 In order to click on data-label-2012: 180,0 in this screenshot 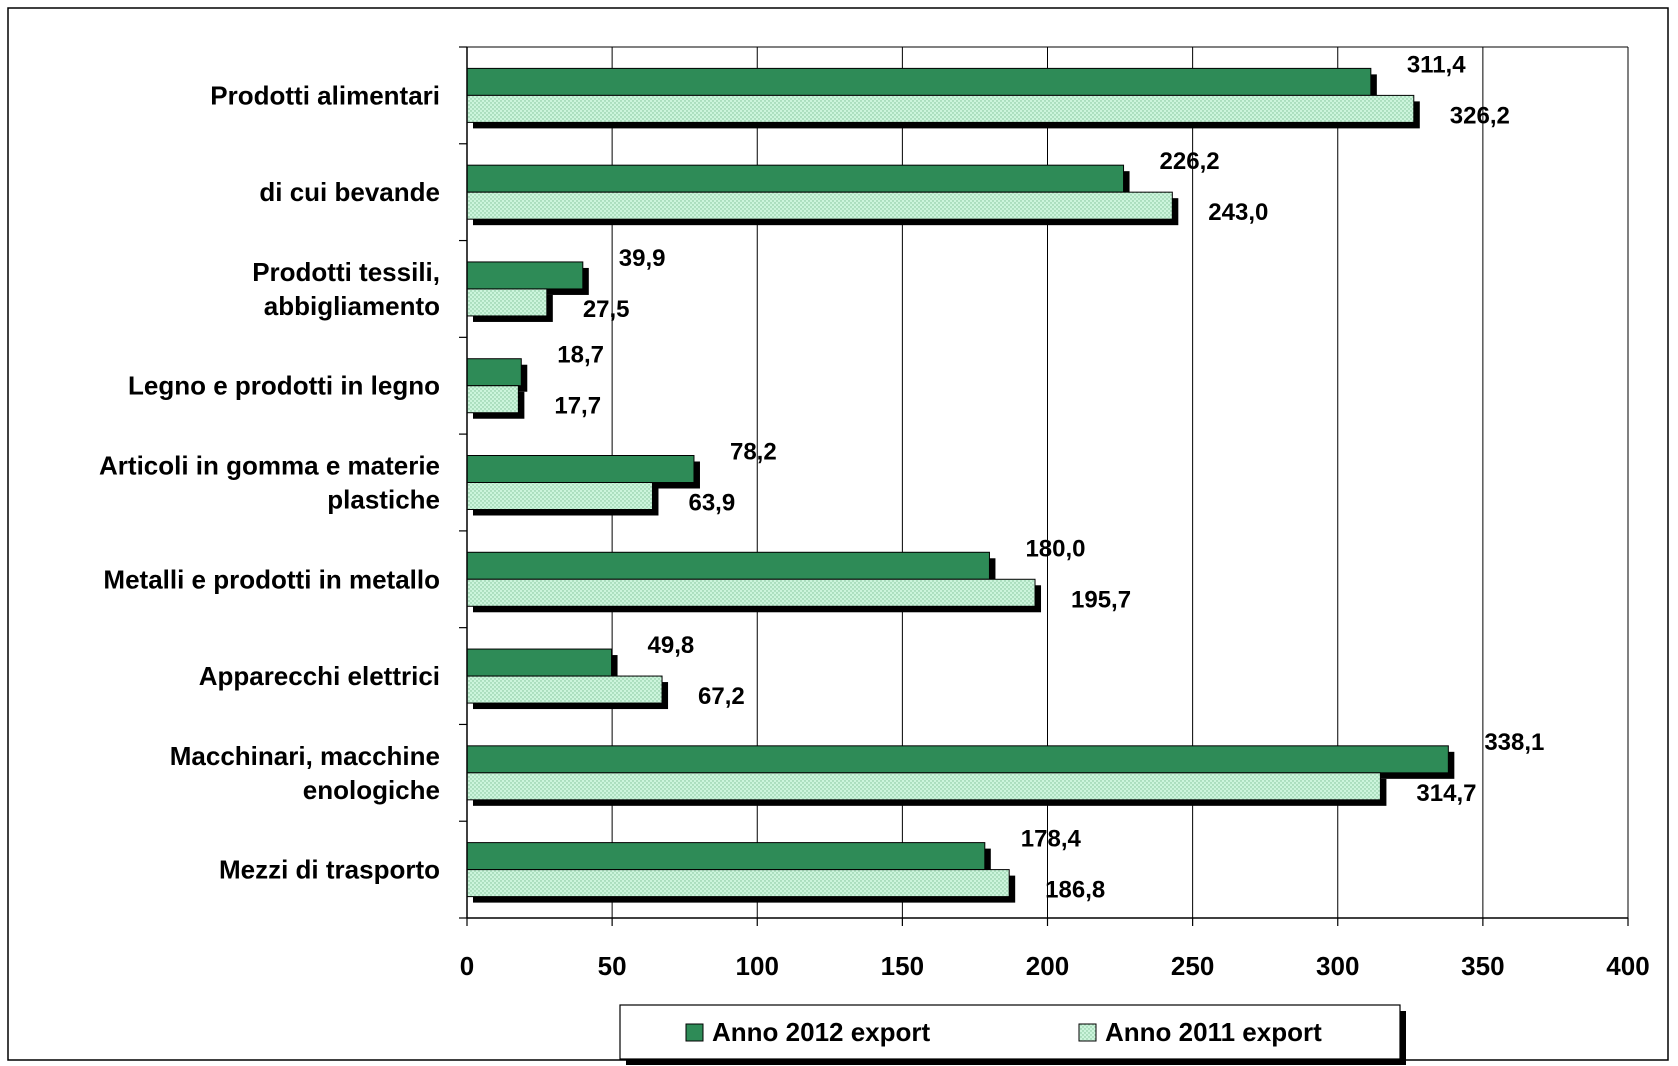, I will do `click(1055, 548)`.